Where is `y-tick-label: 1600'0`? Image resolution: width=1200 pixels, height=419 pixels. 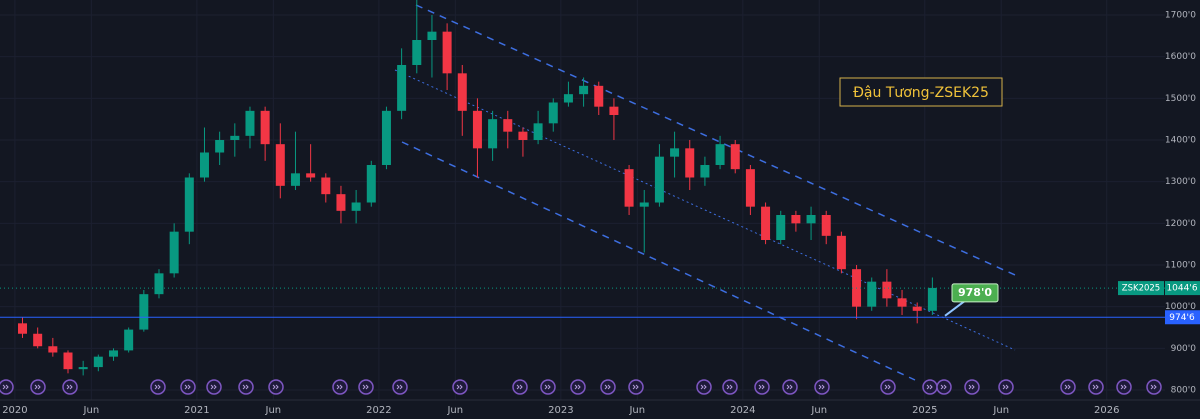 y-tick-label: 1600'0 is located at coordinates (1180, 57).